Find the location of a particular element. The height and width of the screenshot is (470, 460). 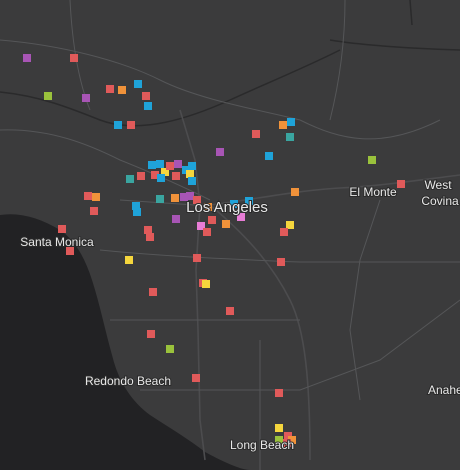

city-label: Los Angeles is located at coordinates (227, 207).